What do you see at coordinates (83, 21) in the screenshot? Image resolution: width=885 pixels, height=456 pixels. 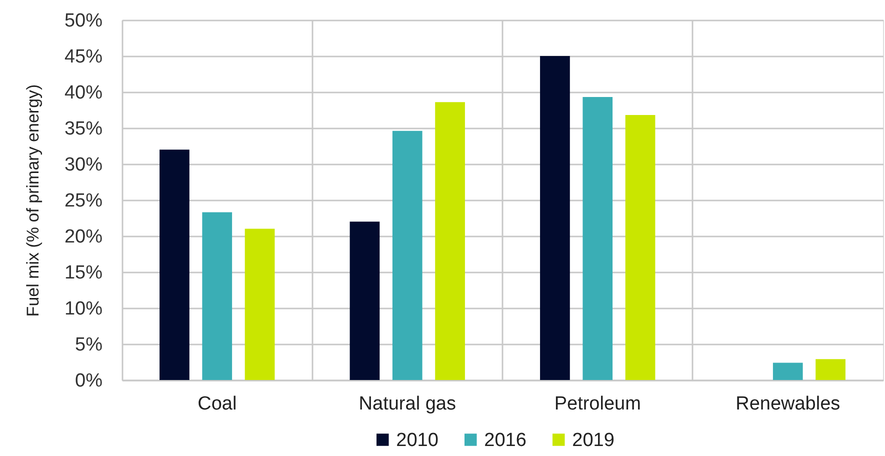 I see `y-tick-label: 50%` at bounding box center [83, 21].